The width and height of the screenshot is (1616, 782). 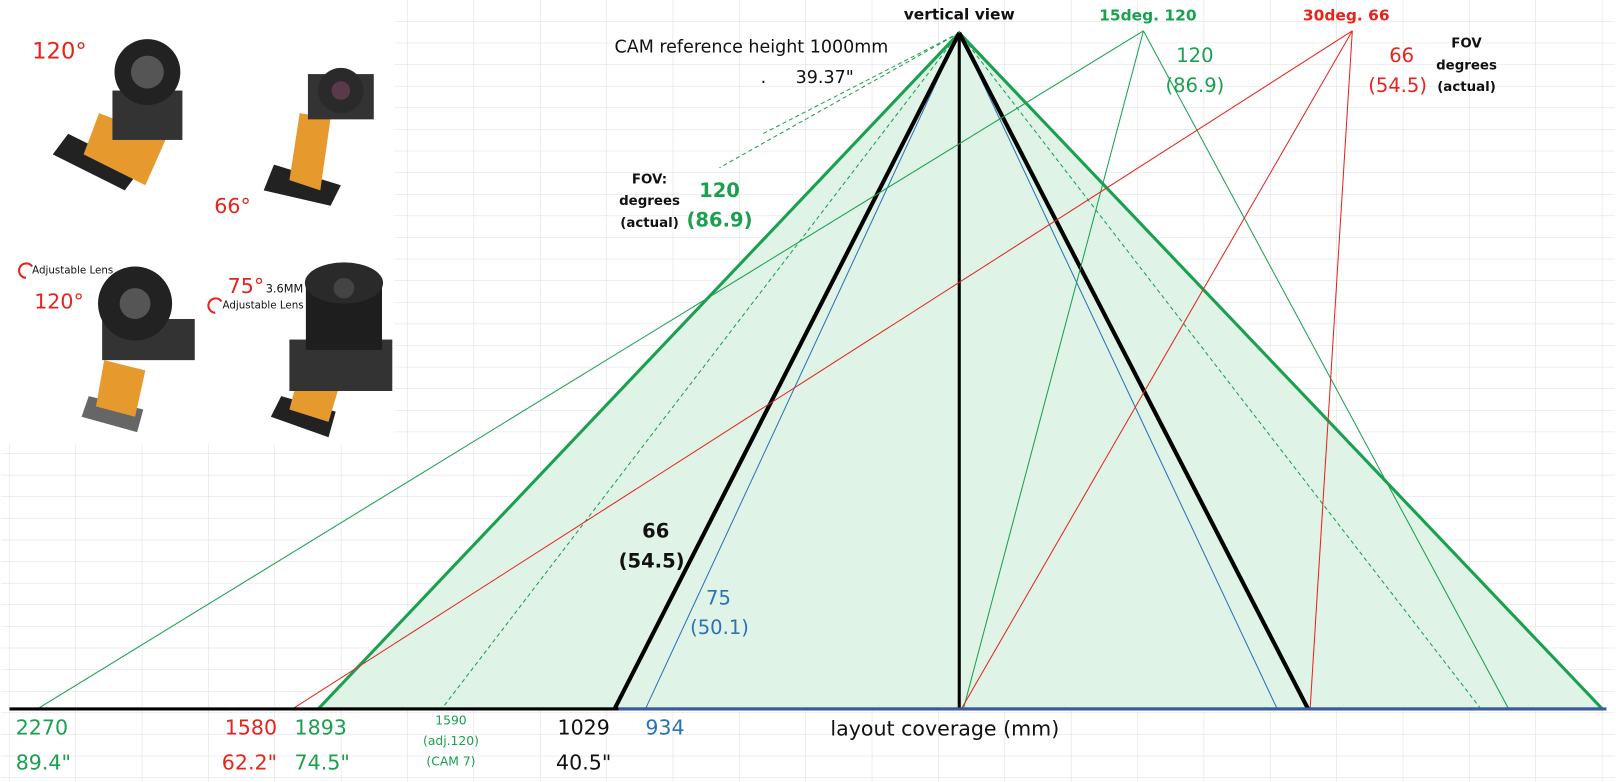 I want to click on coverage-note: (CAM 7), so click(x=450, y=761).